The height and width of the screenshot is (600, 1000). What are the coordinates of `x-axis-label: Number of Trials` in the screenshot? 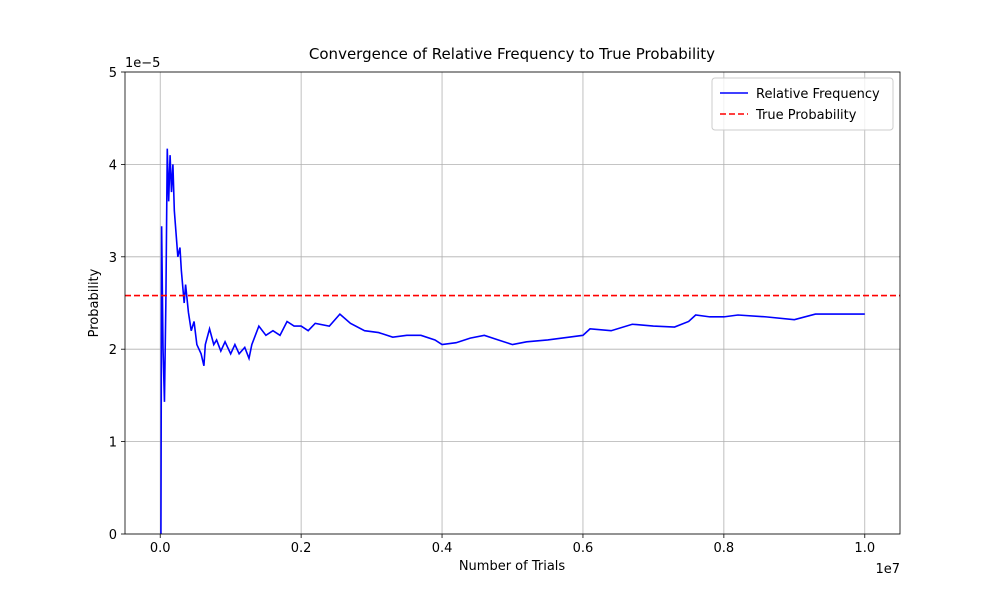 It's located at (512, 566).